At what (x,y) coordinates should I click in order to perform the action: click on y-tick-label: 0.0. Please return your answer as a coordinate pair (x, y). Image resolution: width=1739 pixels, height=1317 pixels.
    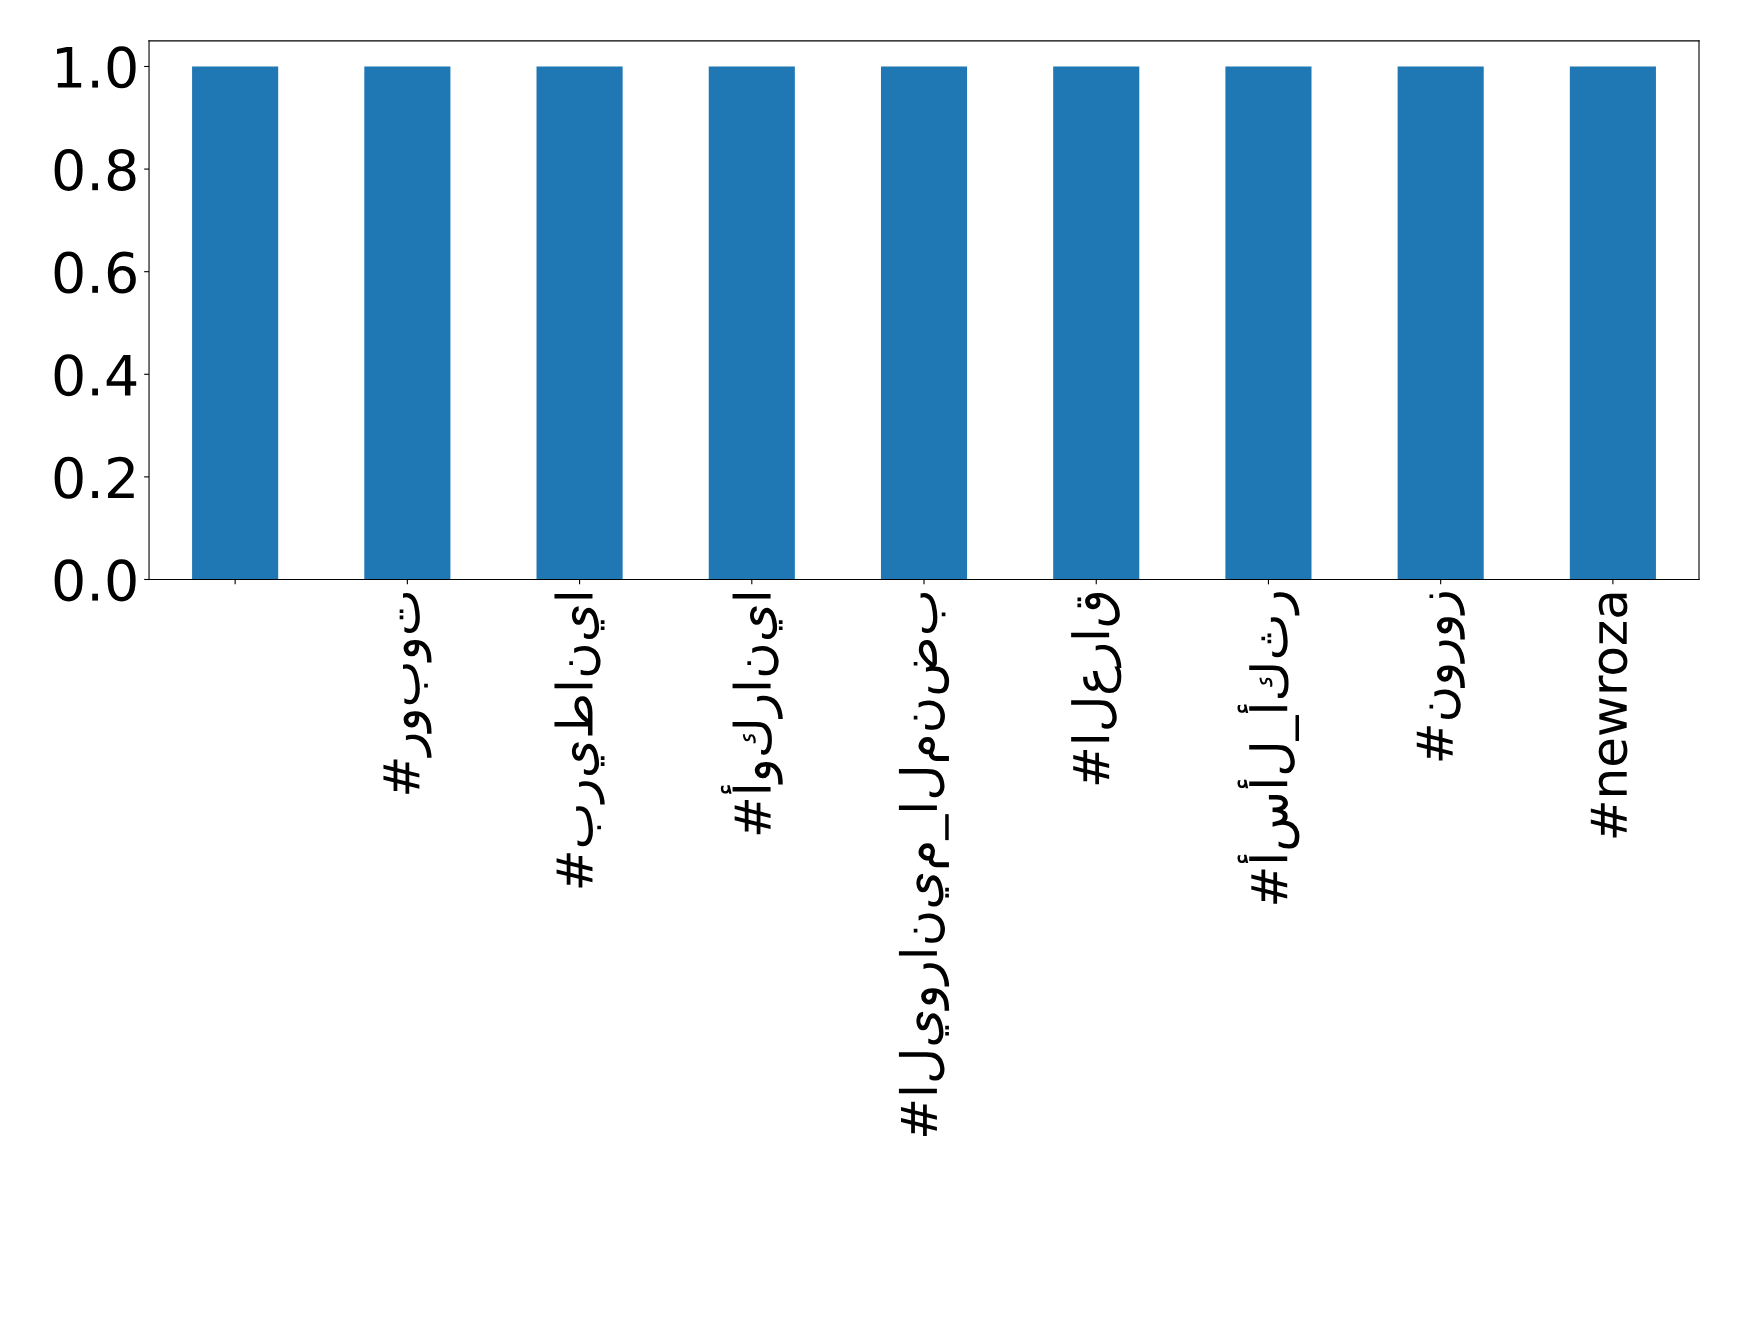
    Looking at the image, I should click on (95, 580).